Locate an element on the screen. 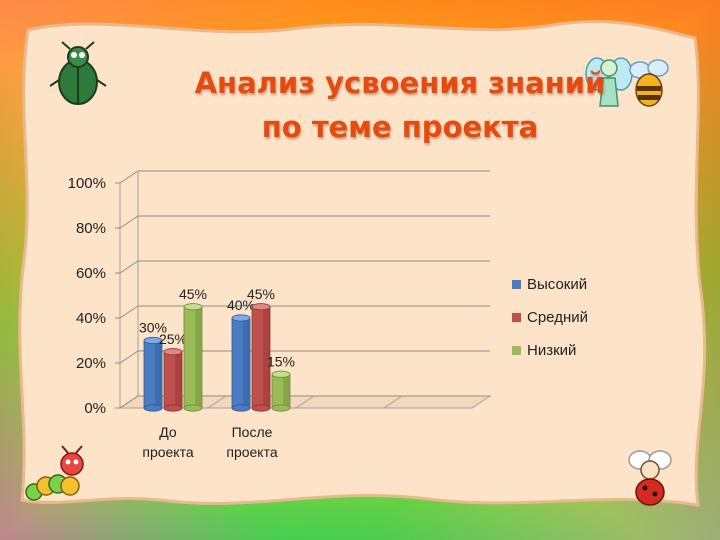 Image resolution: width=720 pixels, height=540 pixels. bar-low-before-label: 45% is located at coordinates (193, 294).